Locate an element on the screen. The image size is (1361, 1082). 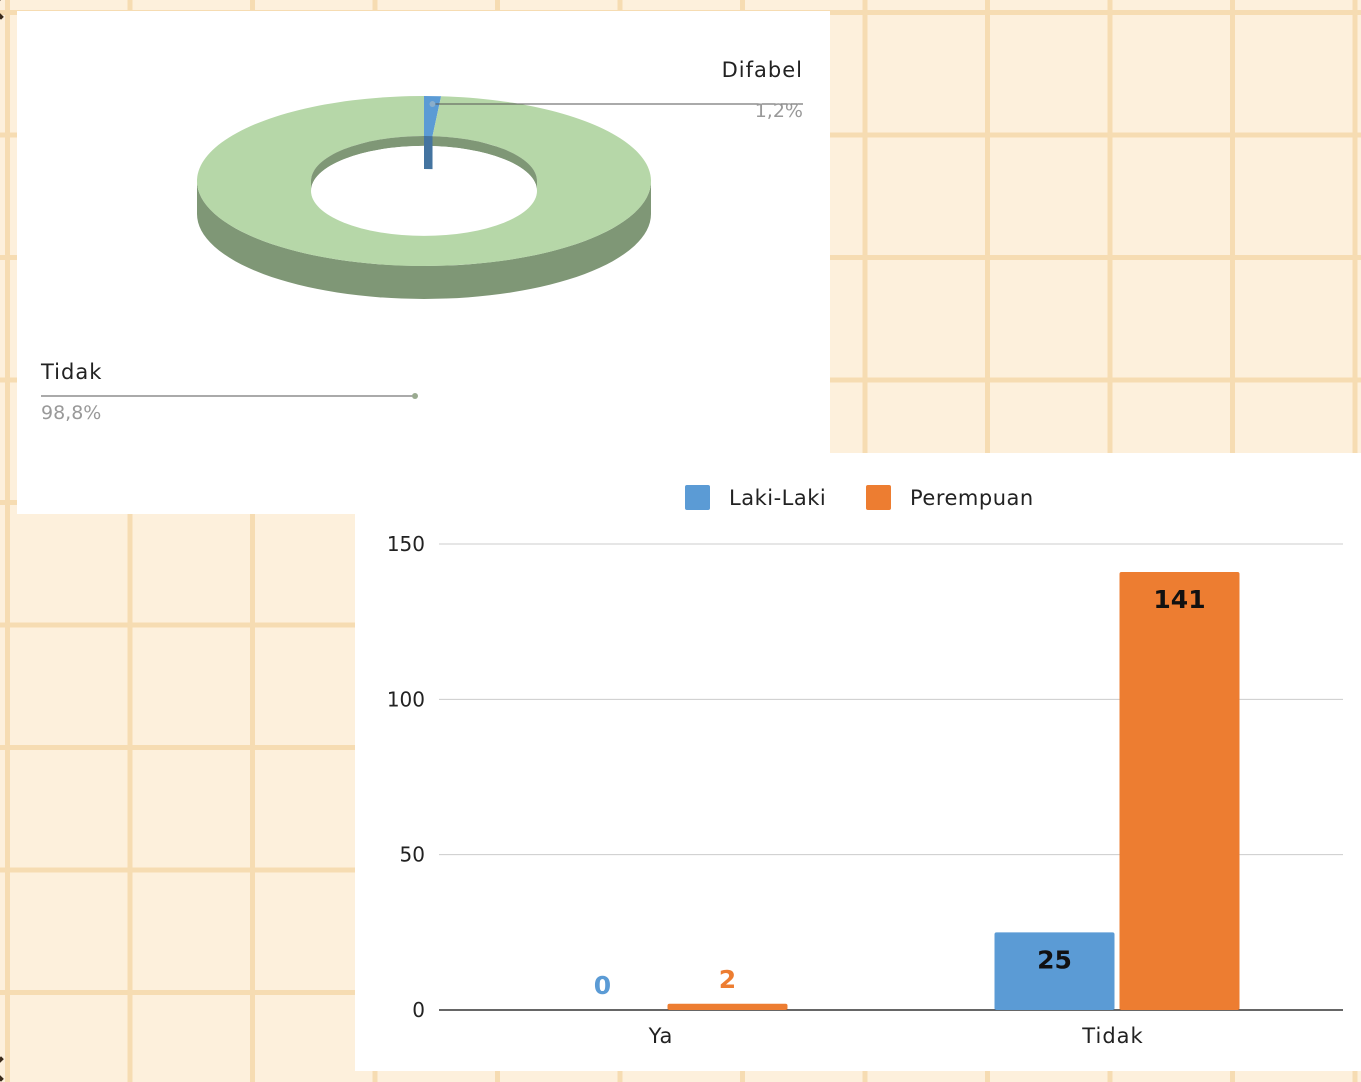
leader-dot-tidak is located at coordinates (415, 396).